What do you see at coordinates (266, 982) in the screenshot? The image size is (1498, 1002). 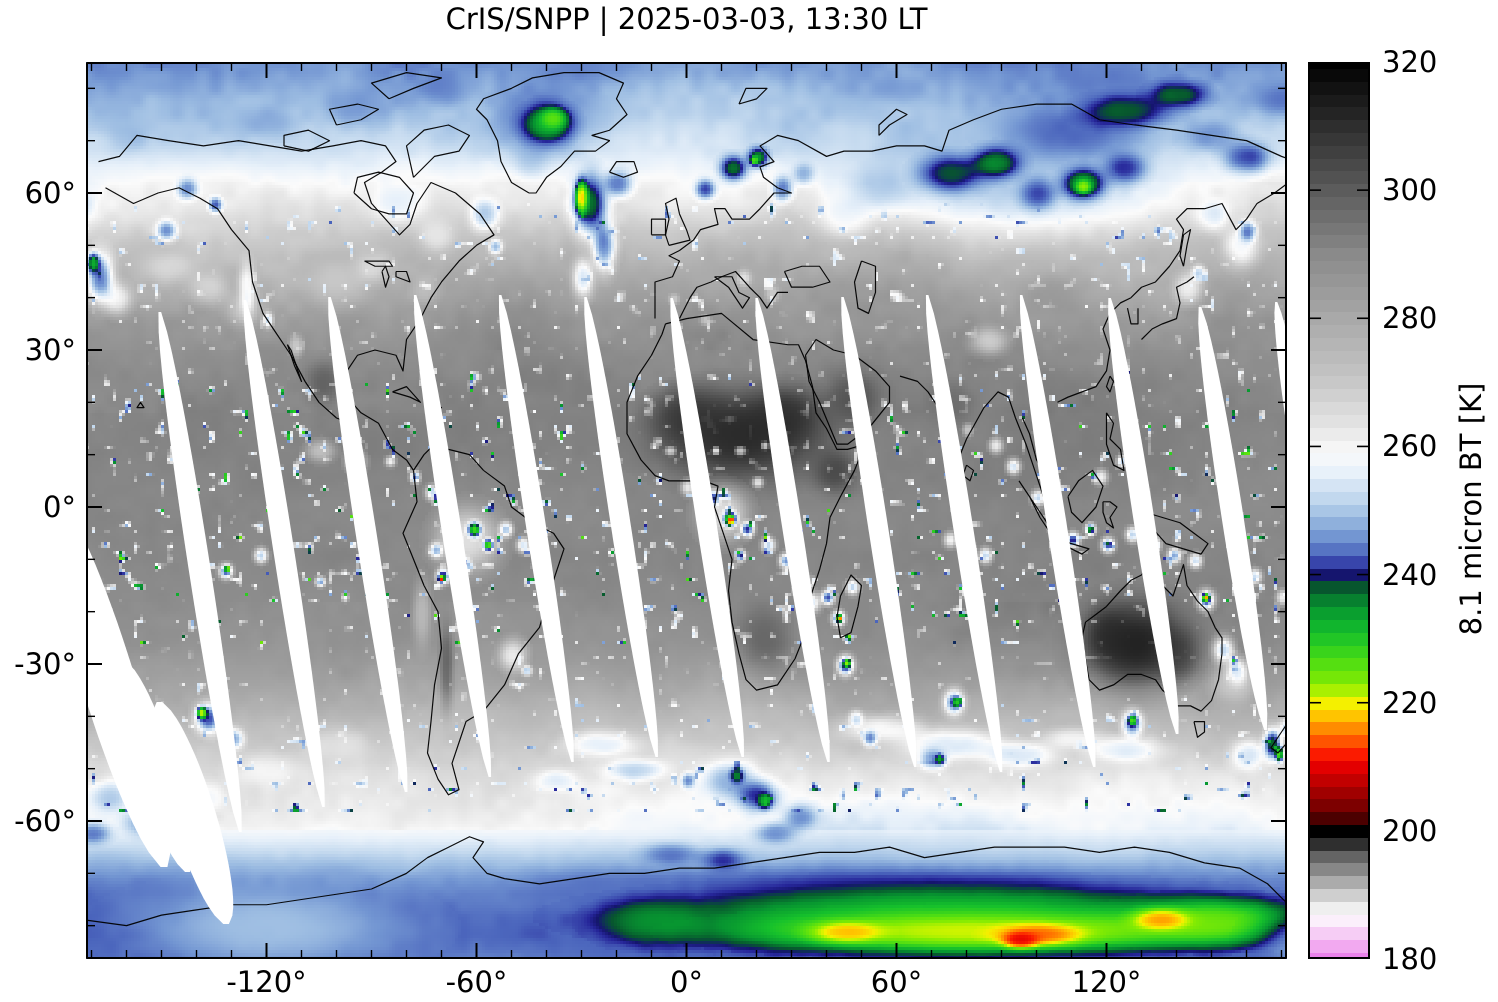 I see `lon-tick-label: -120°` at bounding box center [266, 982].